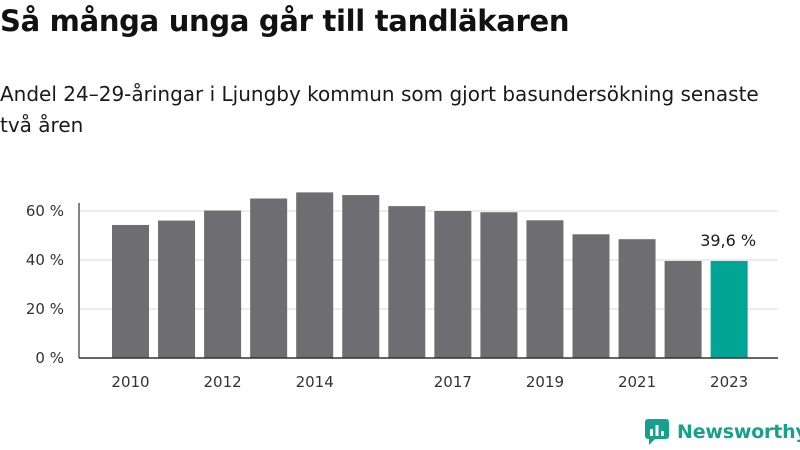  Describe the element at coordinates (657, 432) in the screenshot. I see `newsworthy-logo-icon` at that location.